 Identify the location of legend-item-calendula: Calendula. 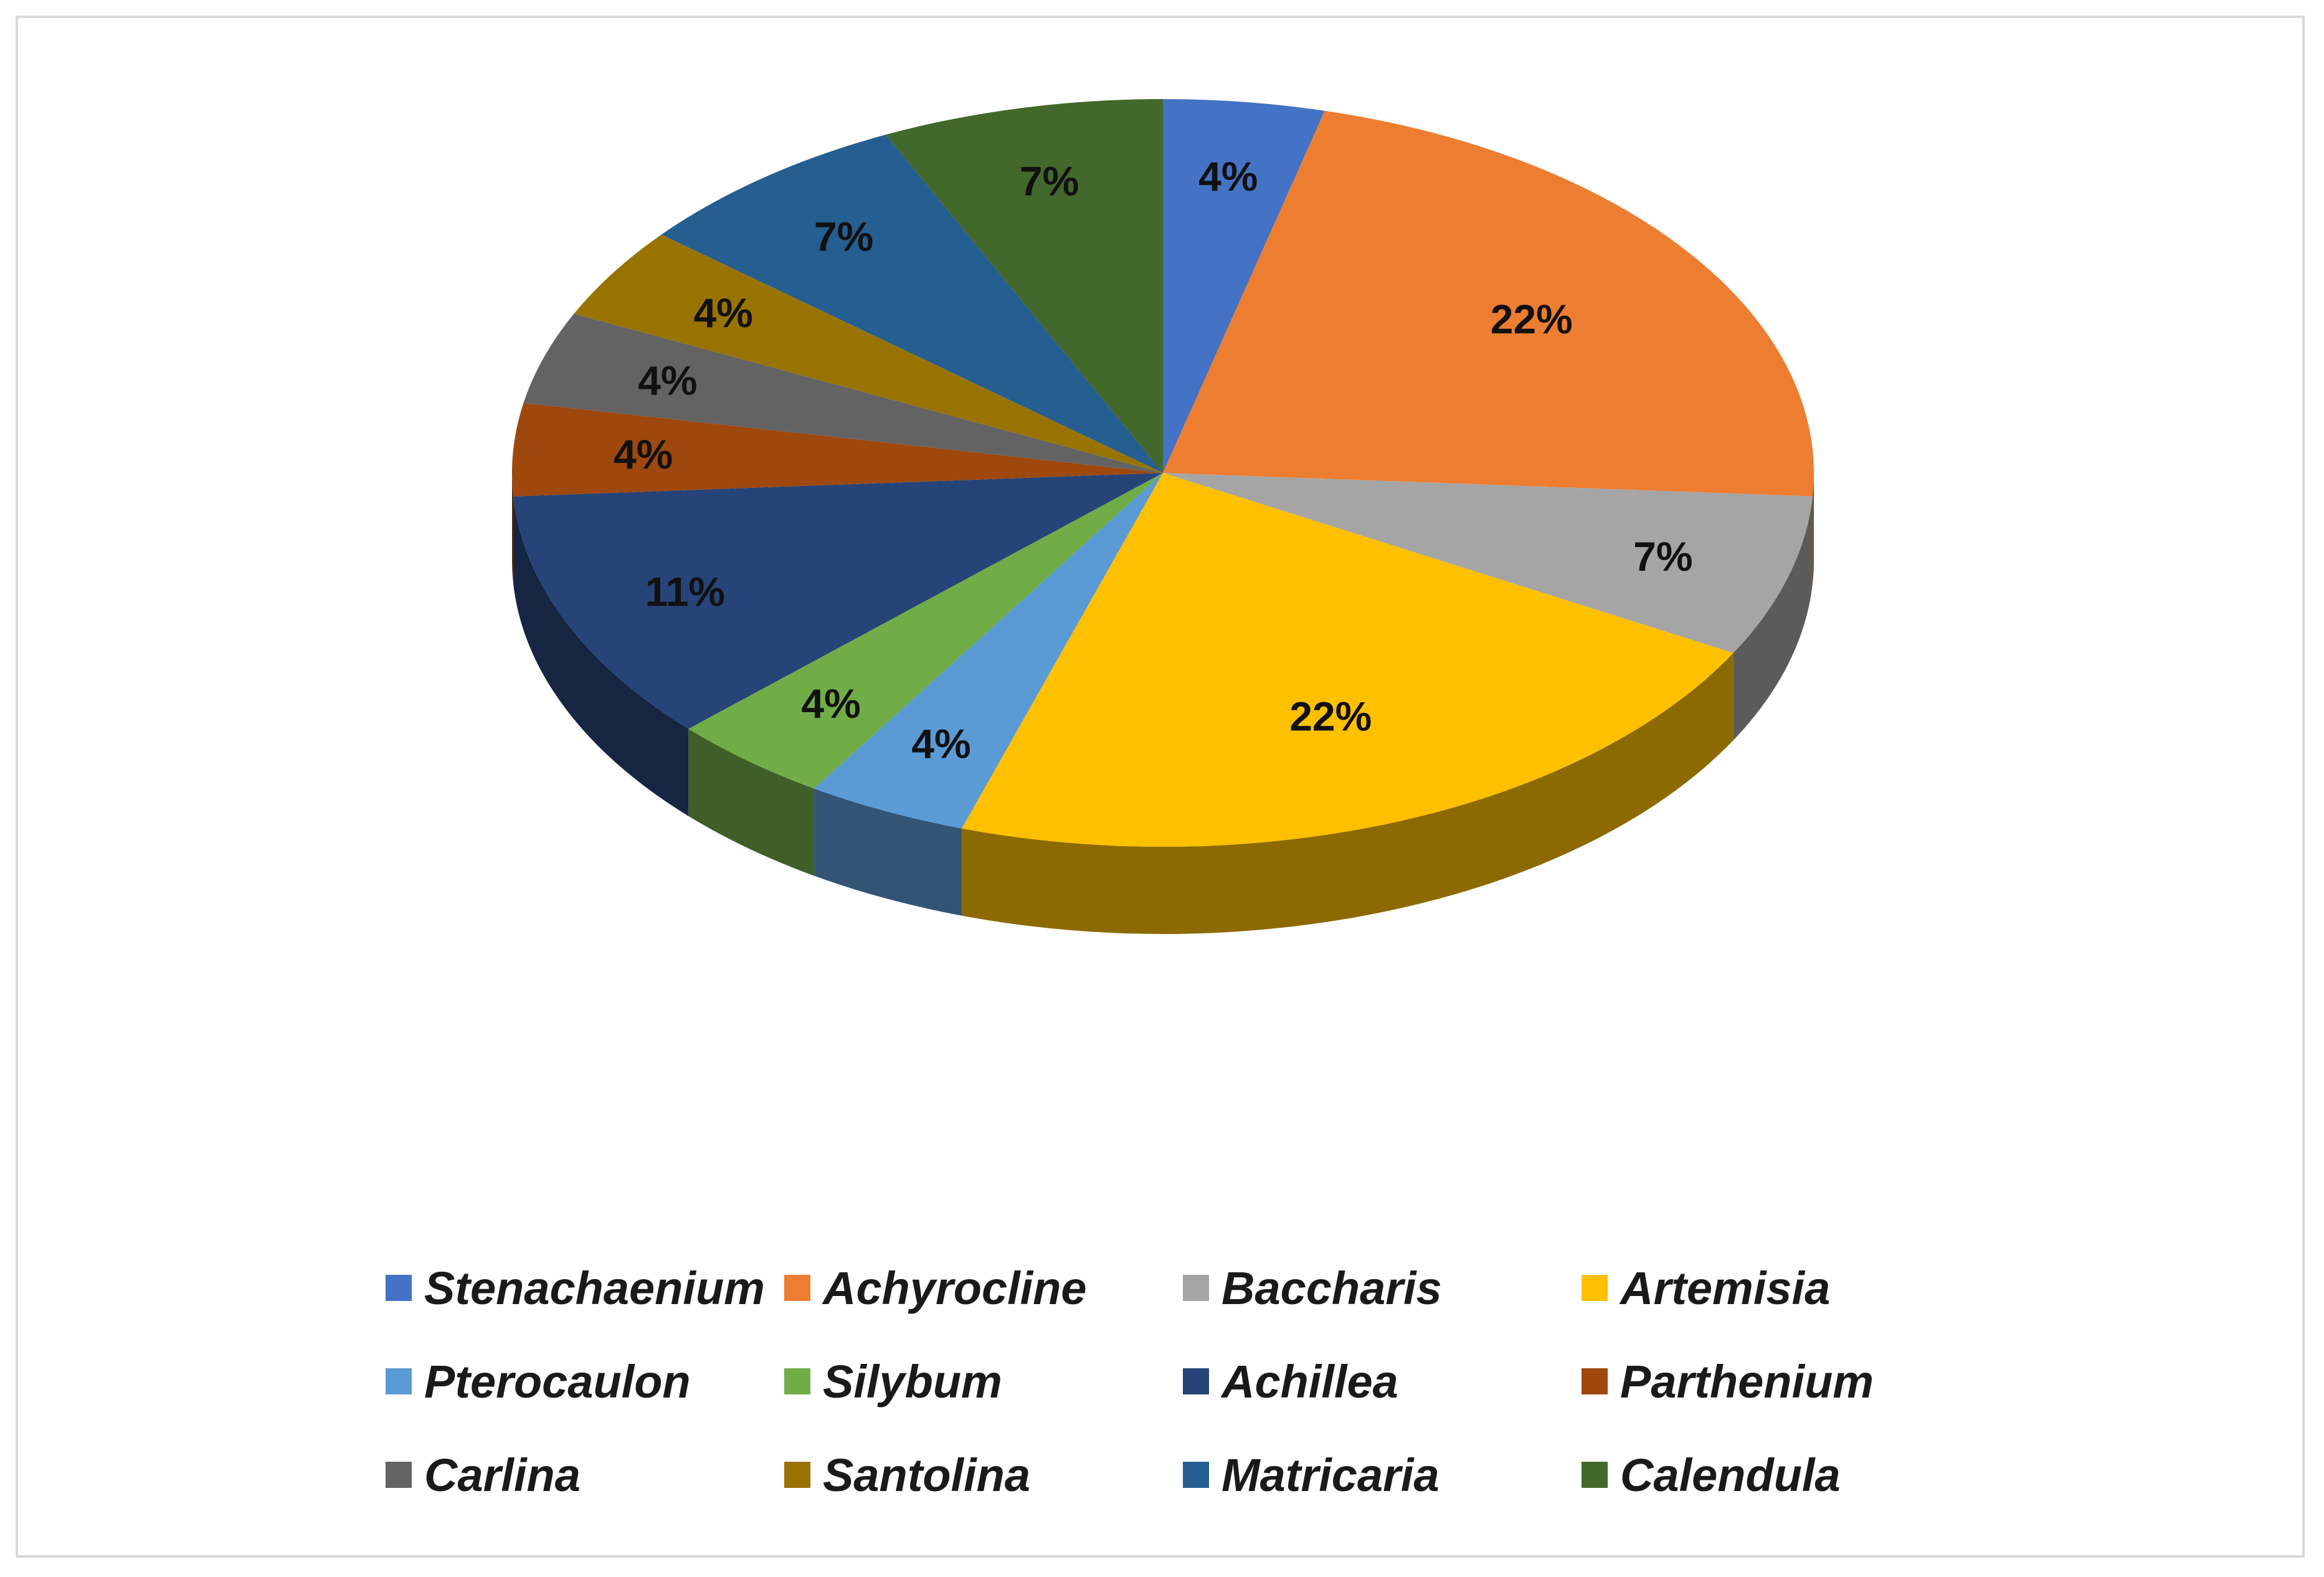
(1781, 1475).